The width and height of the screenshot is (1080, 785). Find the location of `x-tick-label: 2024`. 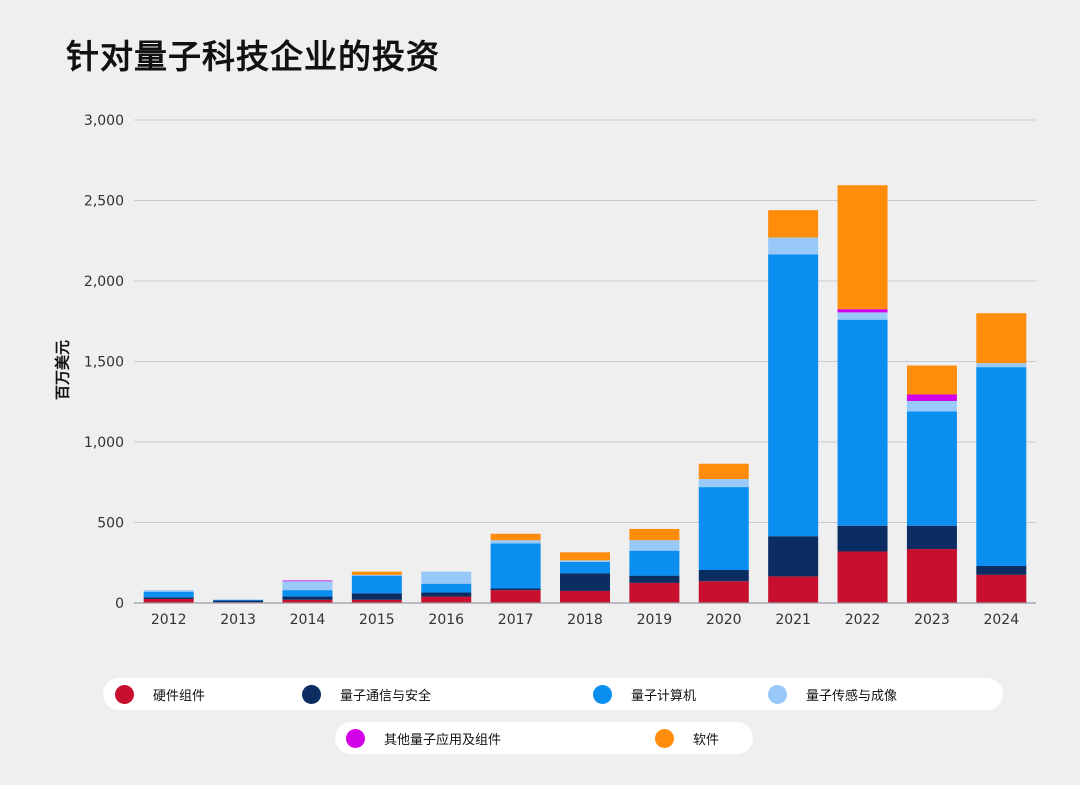

x-tick-label: 2024 is located at coordinates (1001, 620).